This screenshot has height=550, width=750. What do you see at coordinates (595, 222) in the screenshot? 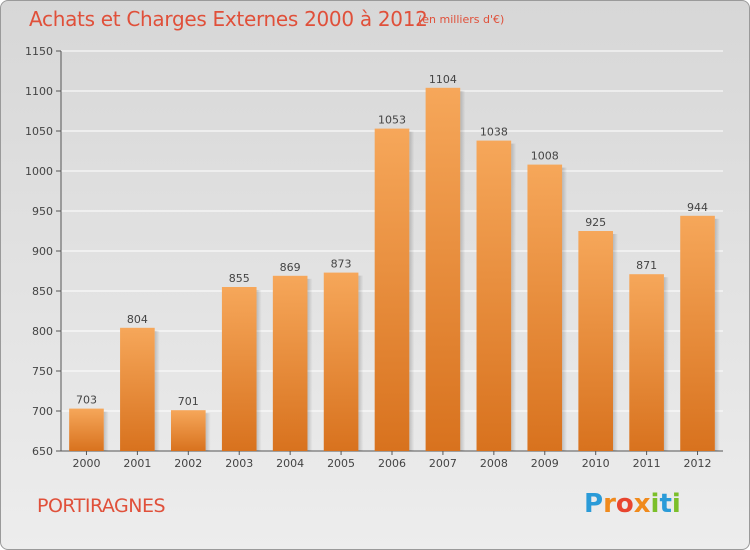
I see `bar-value-label: 925` at bounding box center [595, 222].